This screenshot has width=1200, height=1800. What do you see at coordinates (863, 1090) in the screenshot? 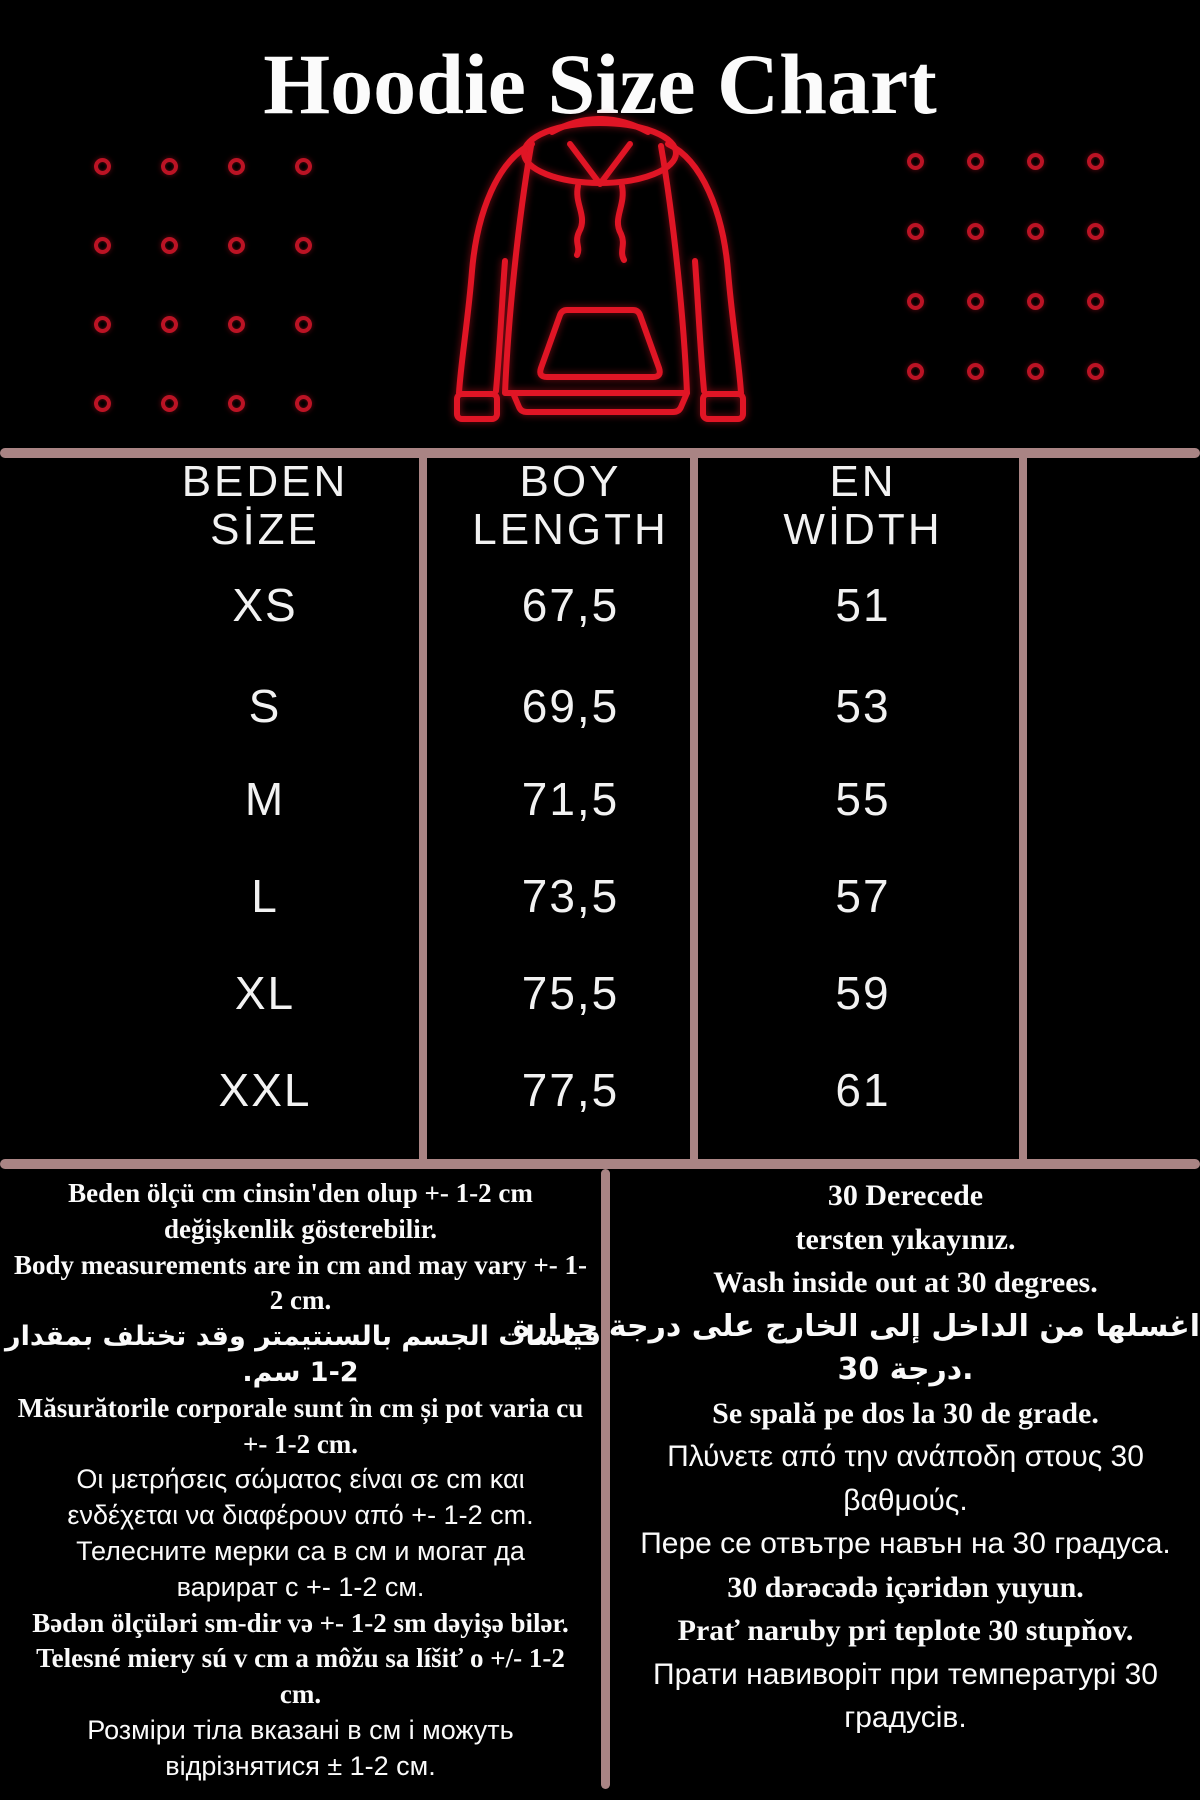
I see `width-cell: 61` at bounding box center [863, 1090].